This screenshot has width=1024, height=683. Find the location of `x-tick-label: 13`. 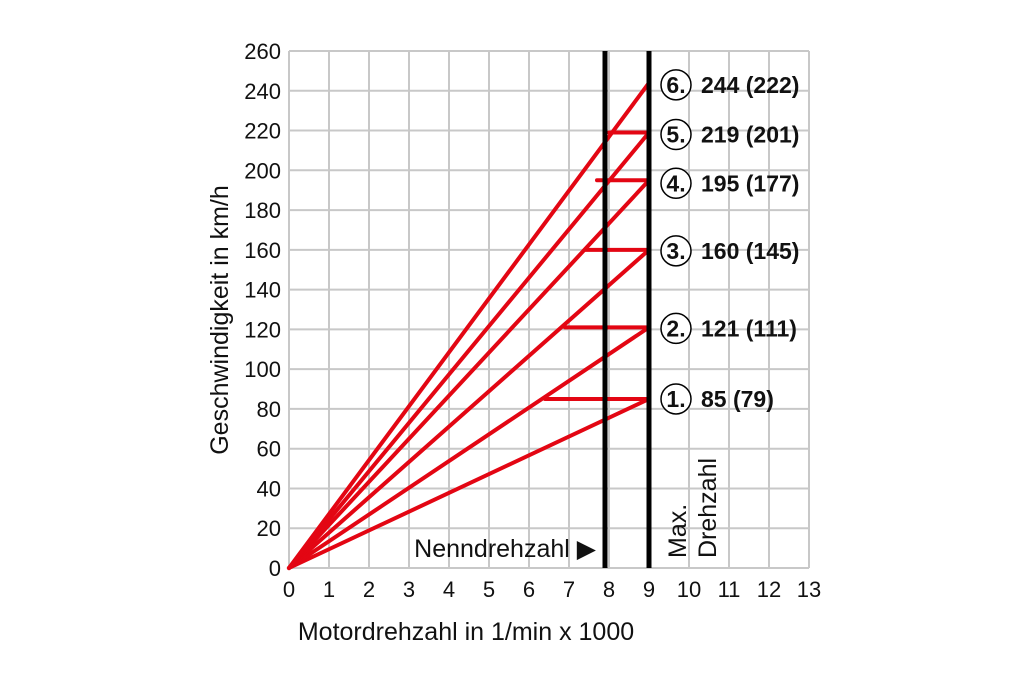

x-tick-label: 13 is located at coordinates (809, 589).